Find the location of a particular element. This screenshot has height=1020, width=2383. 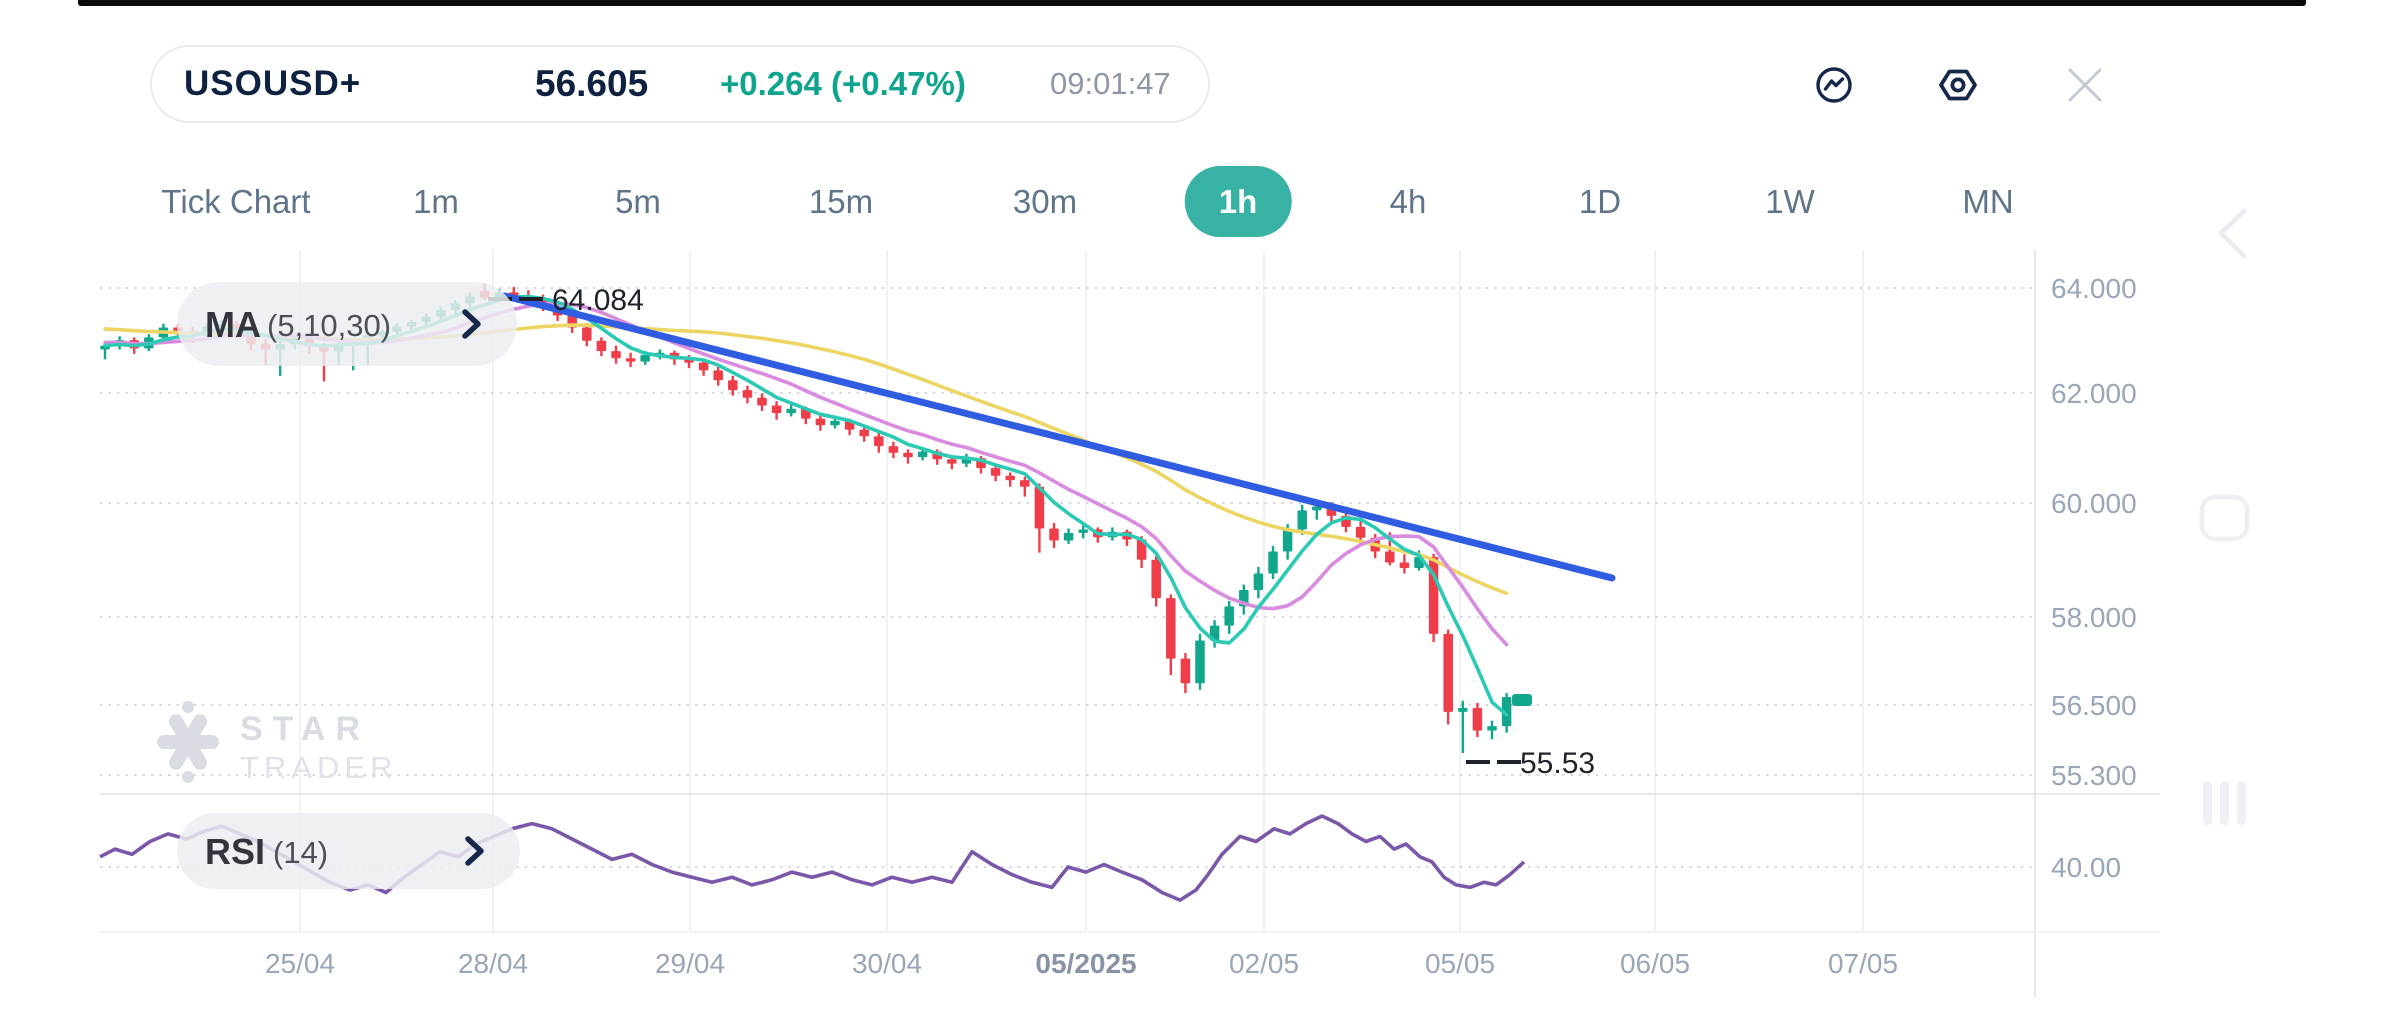

y-axis-label: 64.000 is located at coordinates (2094, 288).